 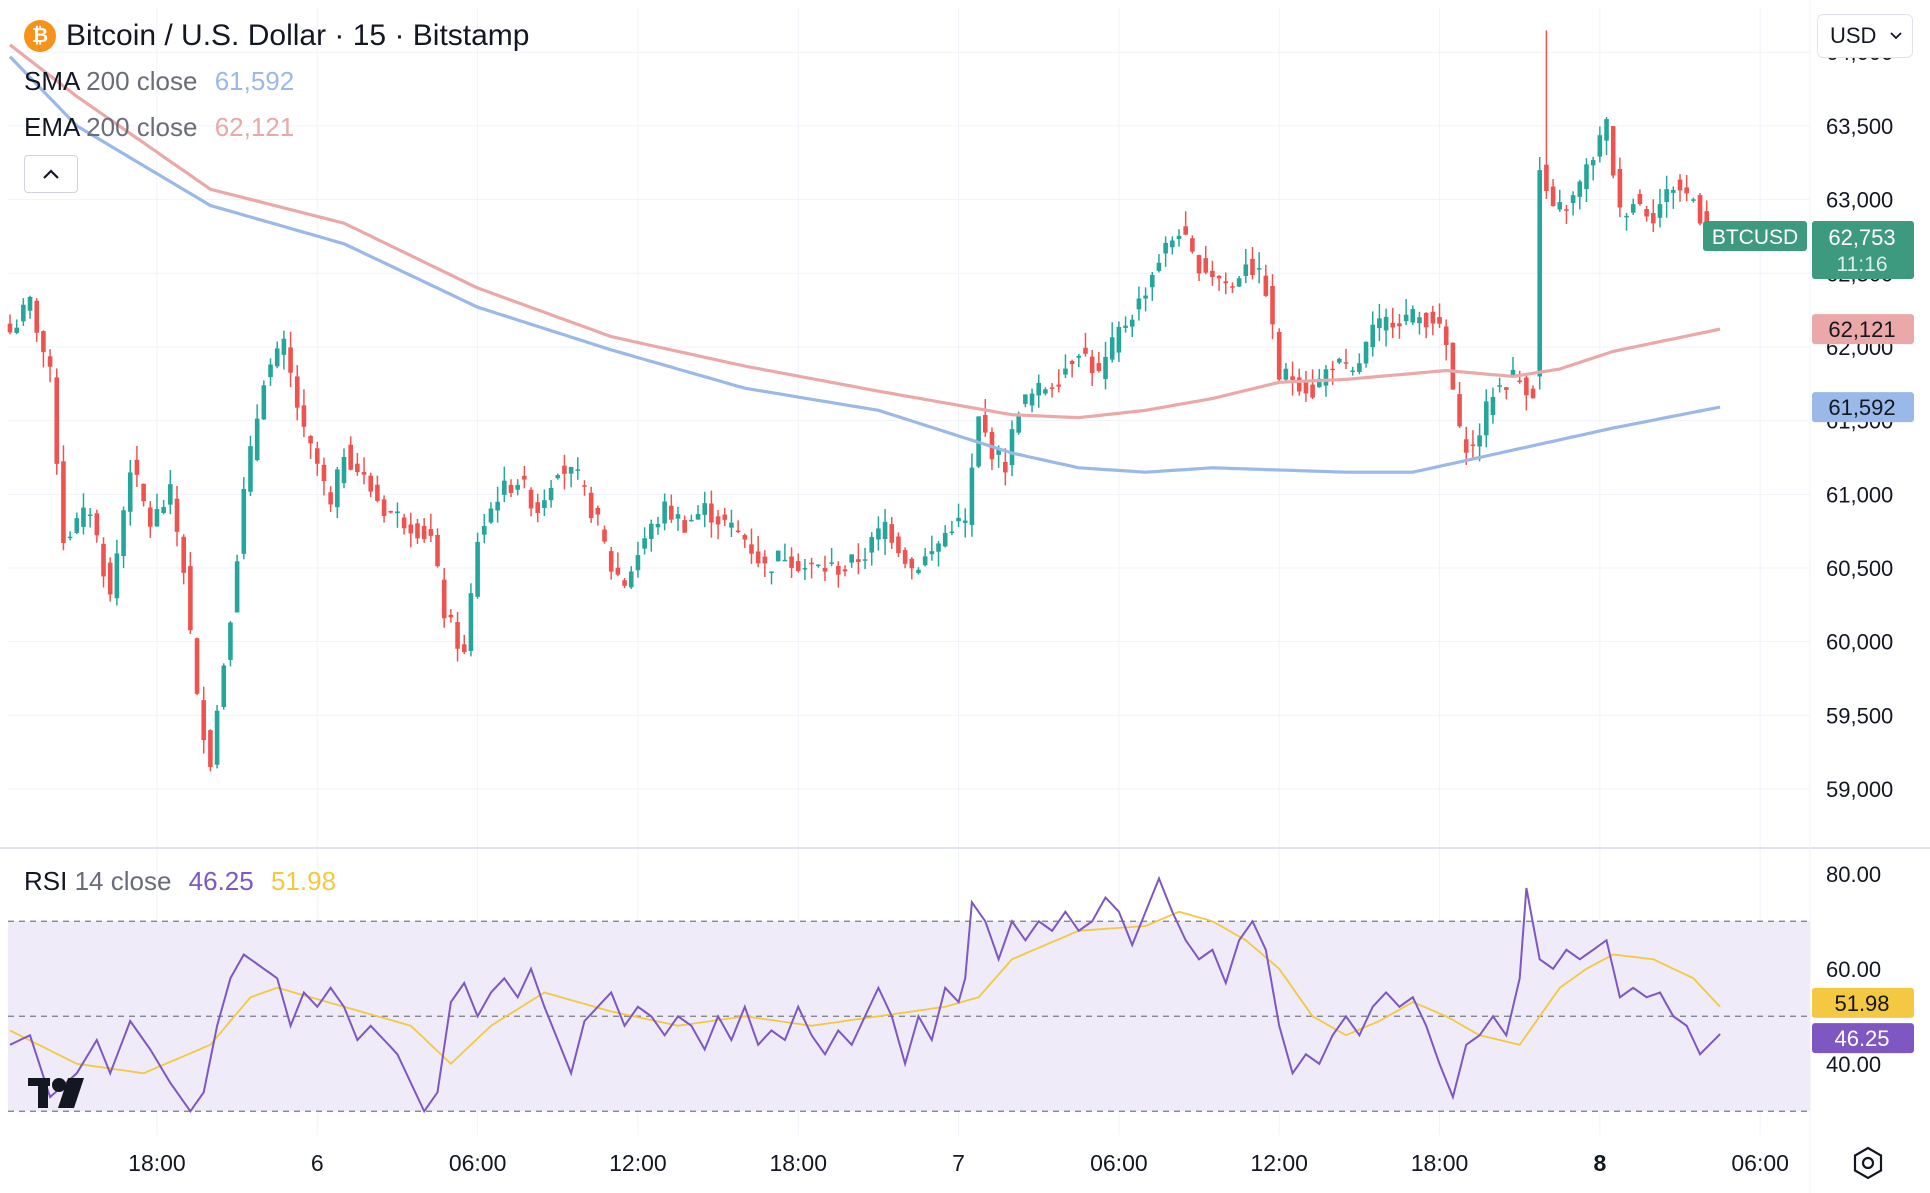 What do you see at coordinates (1755, 235) in the screenshot?
I see `btcusd-ticker-badge` at bounding box center [1755, 235].